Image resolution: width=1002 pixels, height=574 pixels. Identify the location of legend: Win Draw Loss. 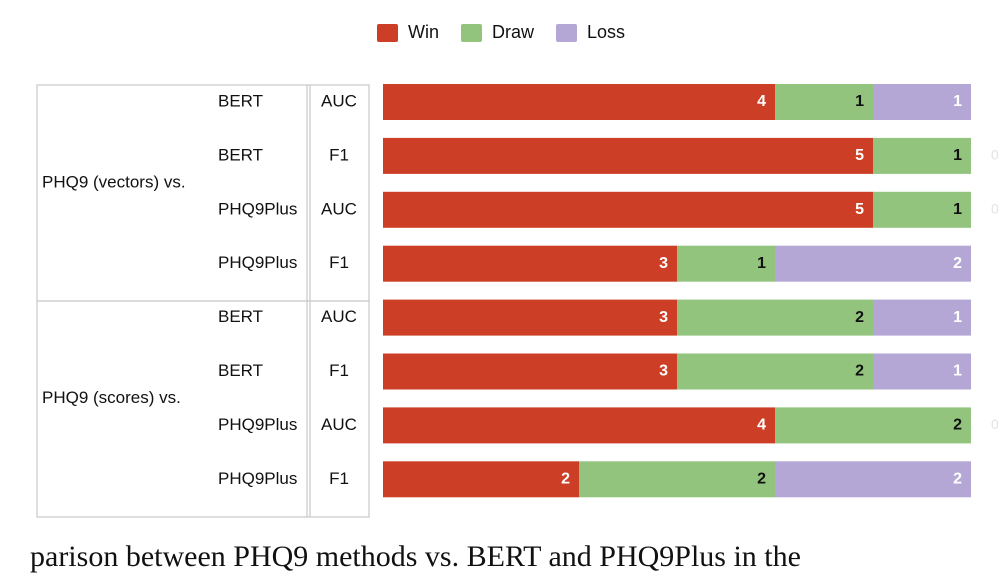
(501, 32).